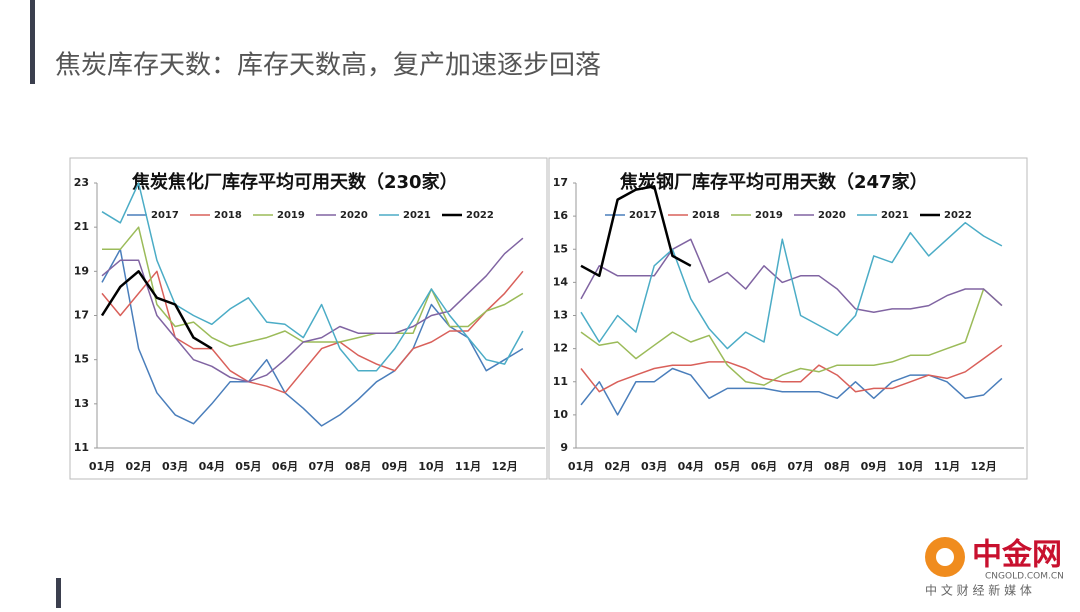 This screenshot has height=612, width=1080. I want to click on chart-title: 焦炭钢厂库存平均可用天数（247家）, so click(773, 182).